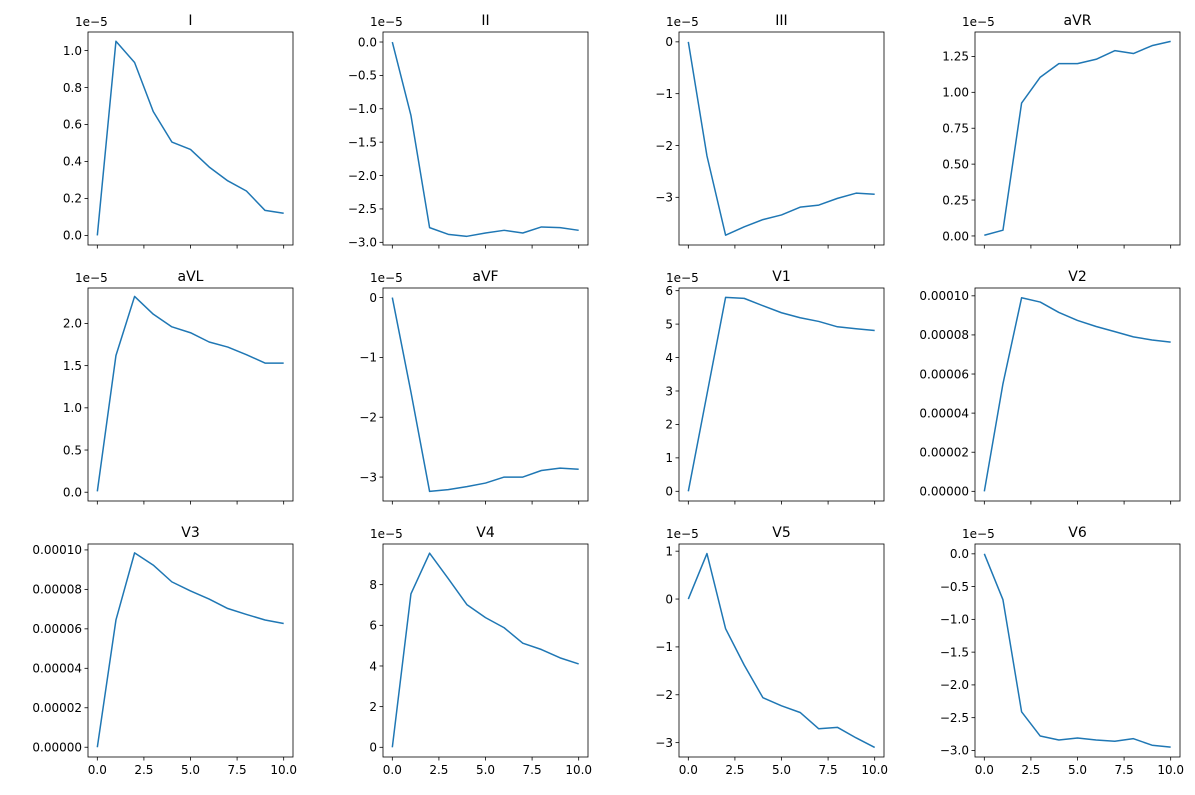 This screenshot has width=1195, height=795. What do you see at coordinates (955, 164) in the screenshot?
I see `y-tick-label: 0.50` at bounding box center [955, 164].